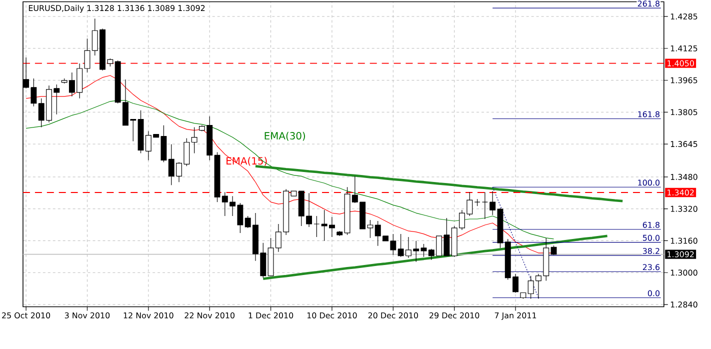 This screenshot has width=711, height=349. Describe the element at coordinates (284, 136) in the screenshot. I see `series-label: EMA(30)` at that location.